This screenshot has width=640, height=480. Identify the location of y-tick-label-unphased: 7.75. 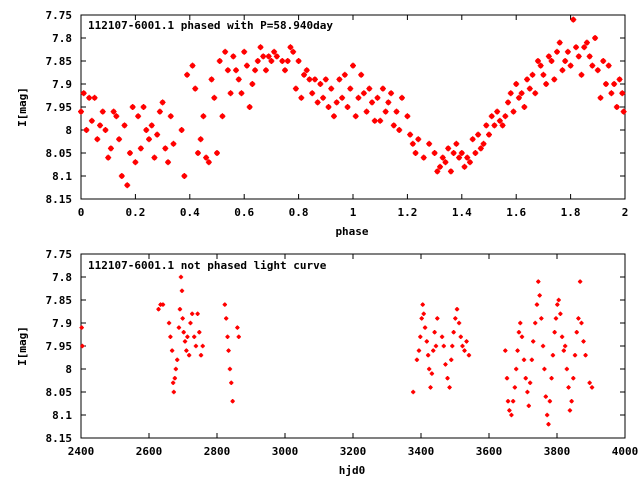
(59, 254).